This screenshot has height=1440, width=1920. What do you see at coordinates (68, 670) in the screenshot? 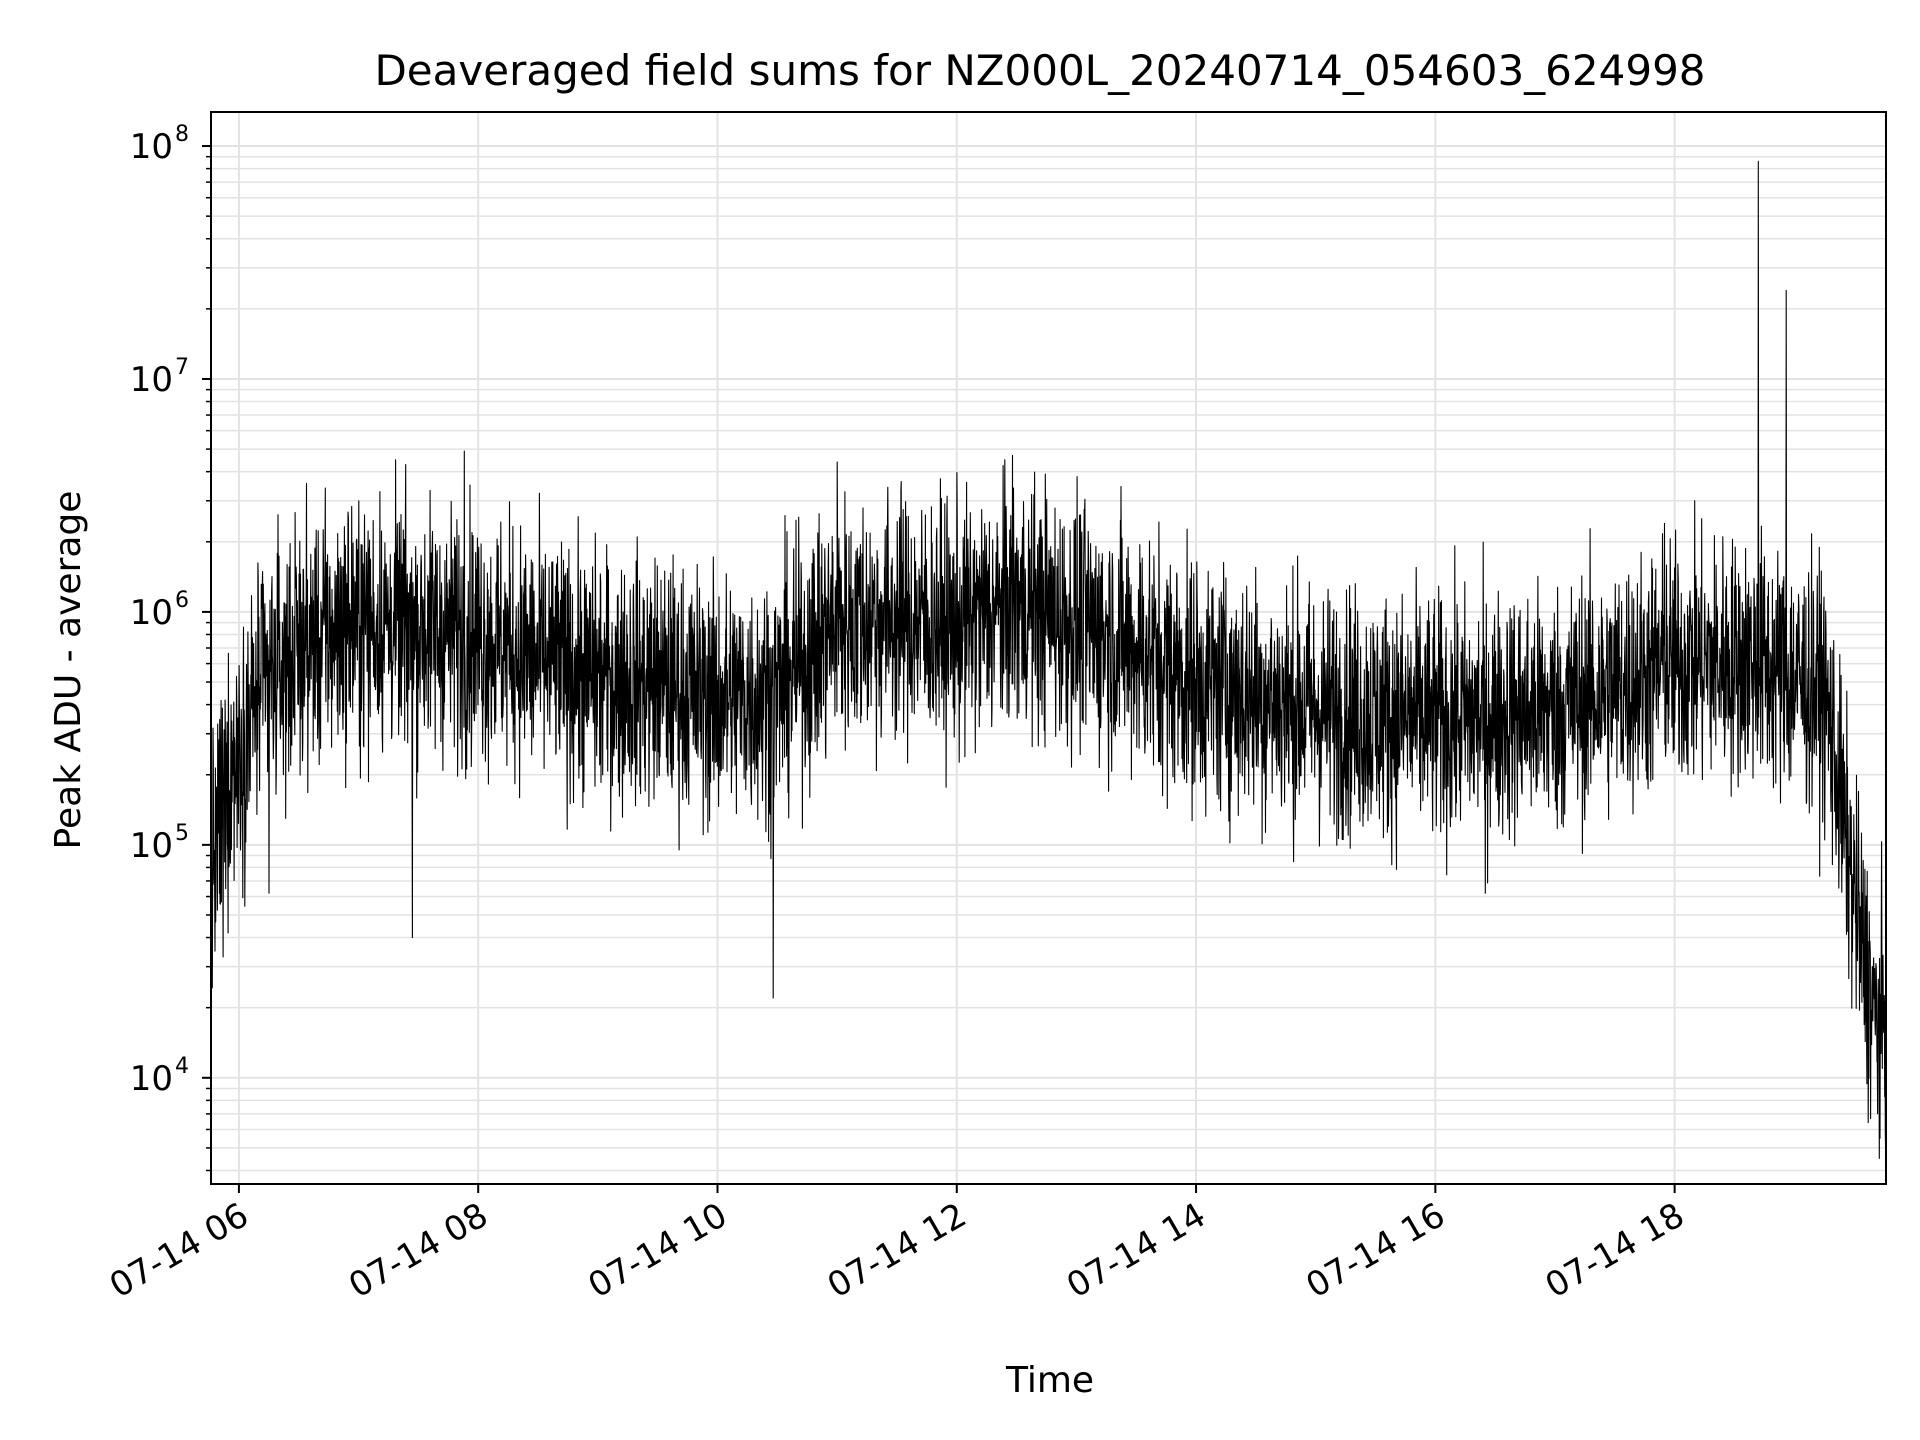
I see `y-axis-label: Peak ADU - average` at bounding box center [68, 670].